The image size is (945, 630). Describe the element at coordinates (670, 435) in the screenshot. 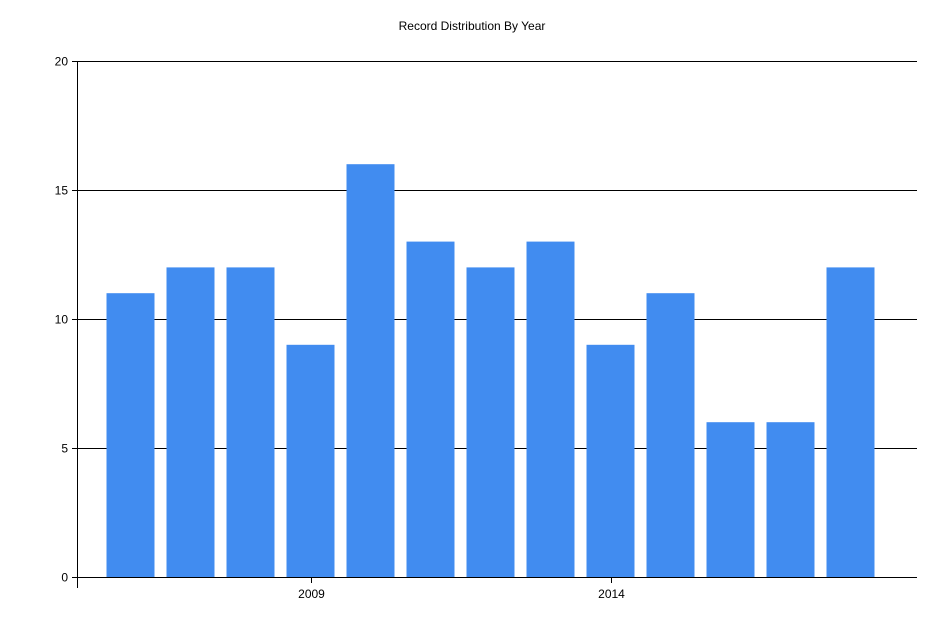

I see `bar-2015` at that location.